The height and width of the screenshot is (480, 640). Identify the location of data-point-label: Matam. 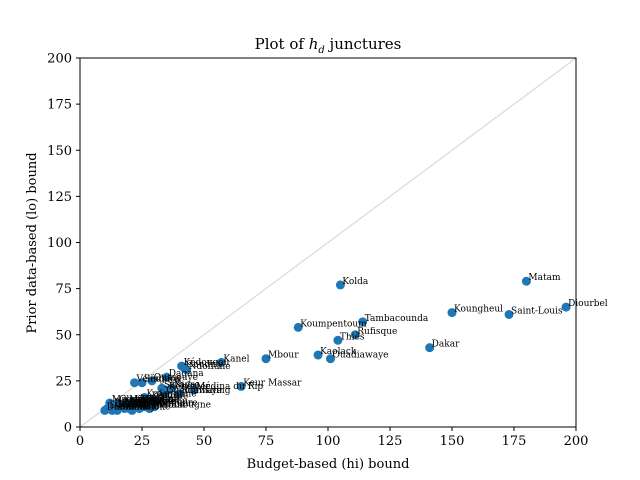
(544, 278).